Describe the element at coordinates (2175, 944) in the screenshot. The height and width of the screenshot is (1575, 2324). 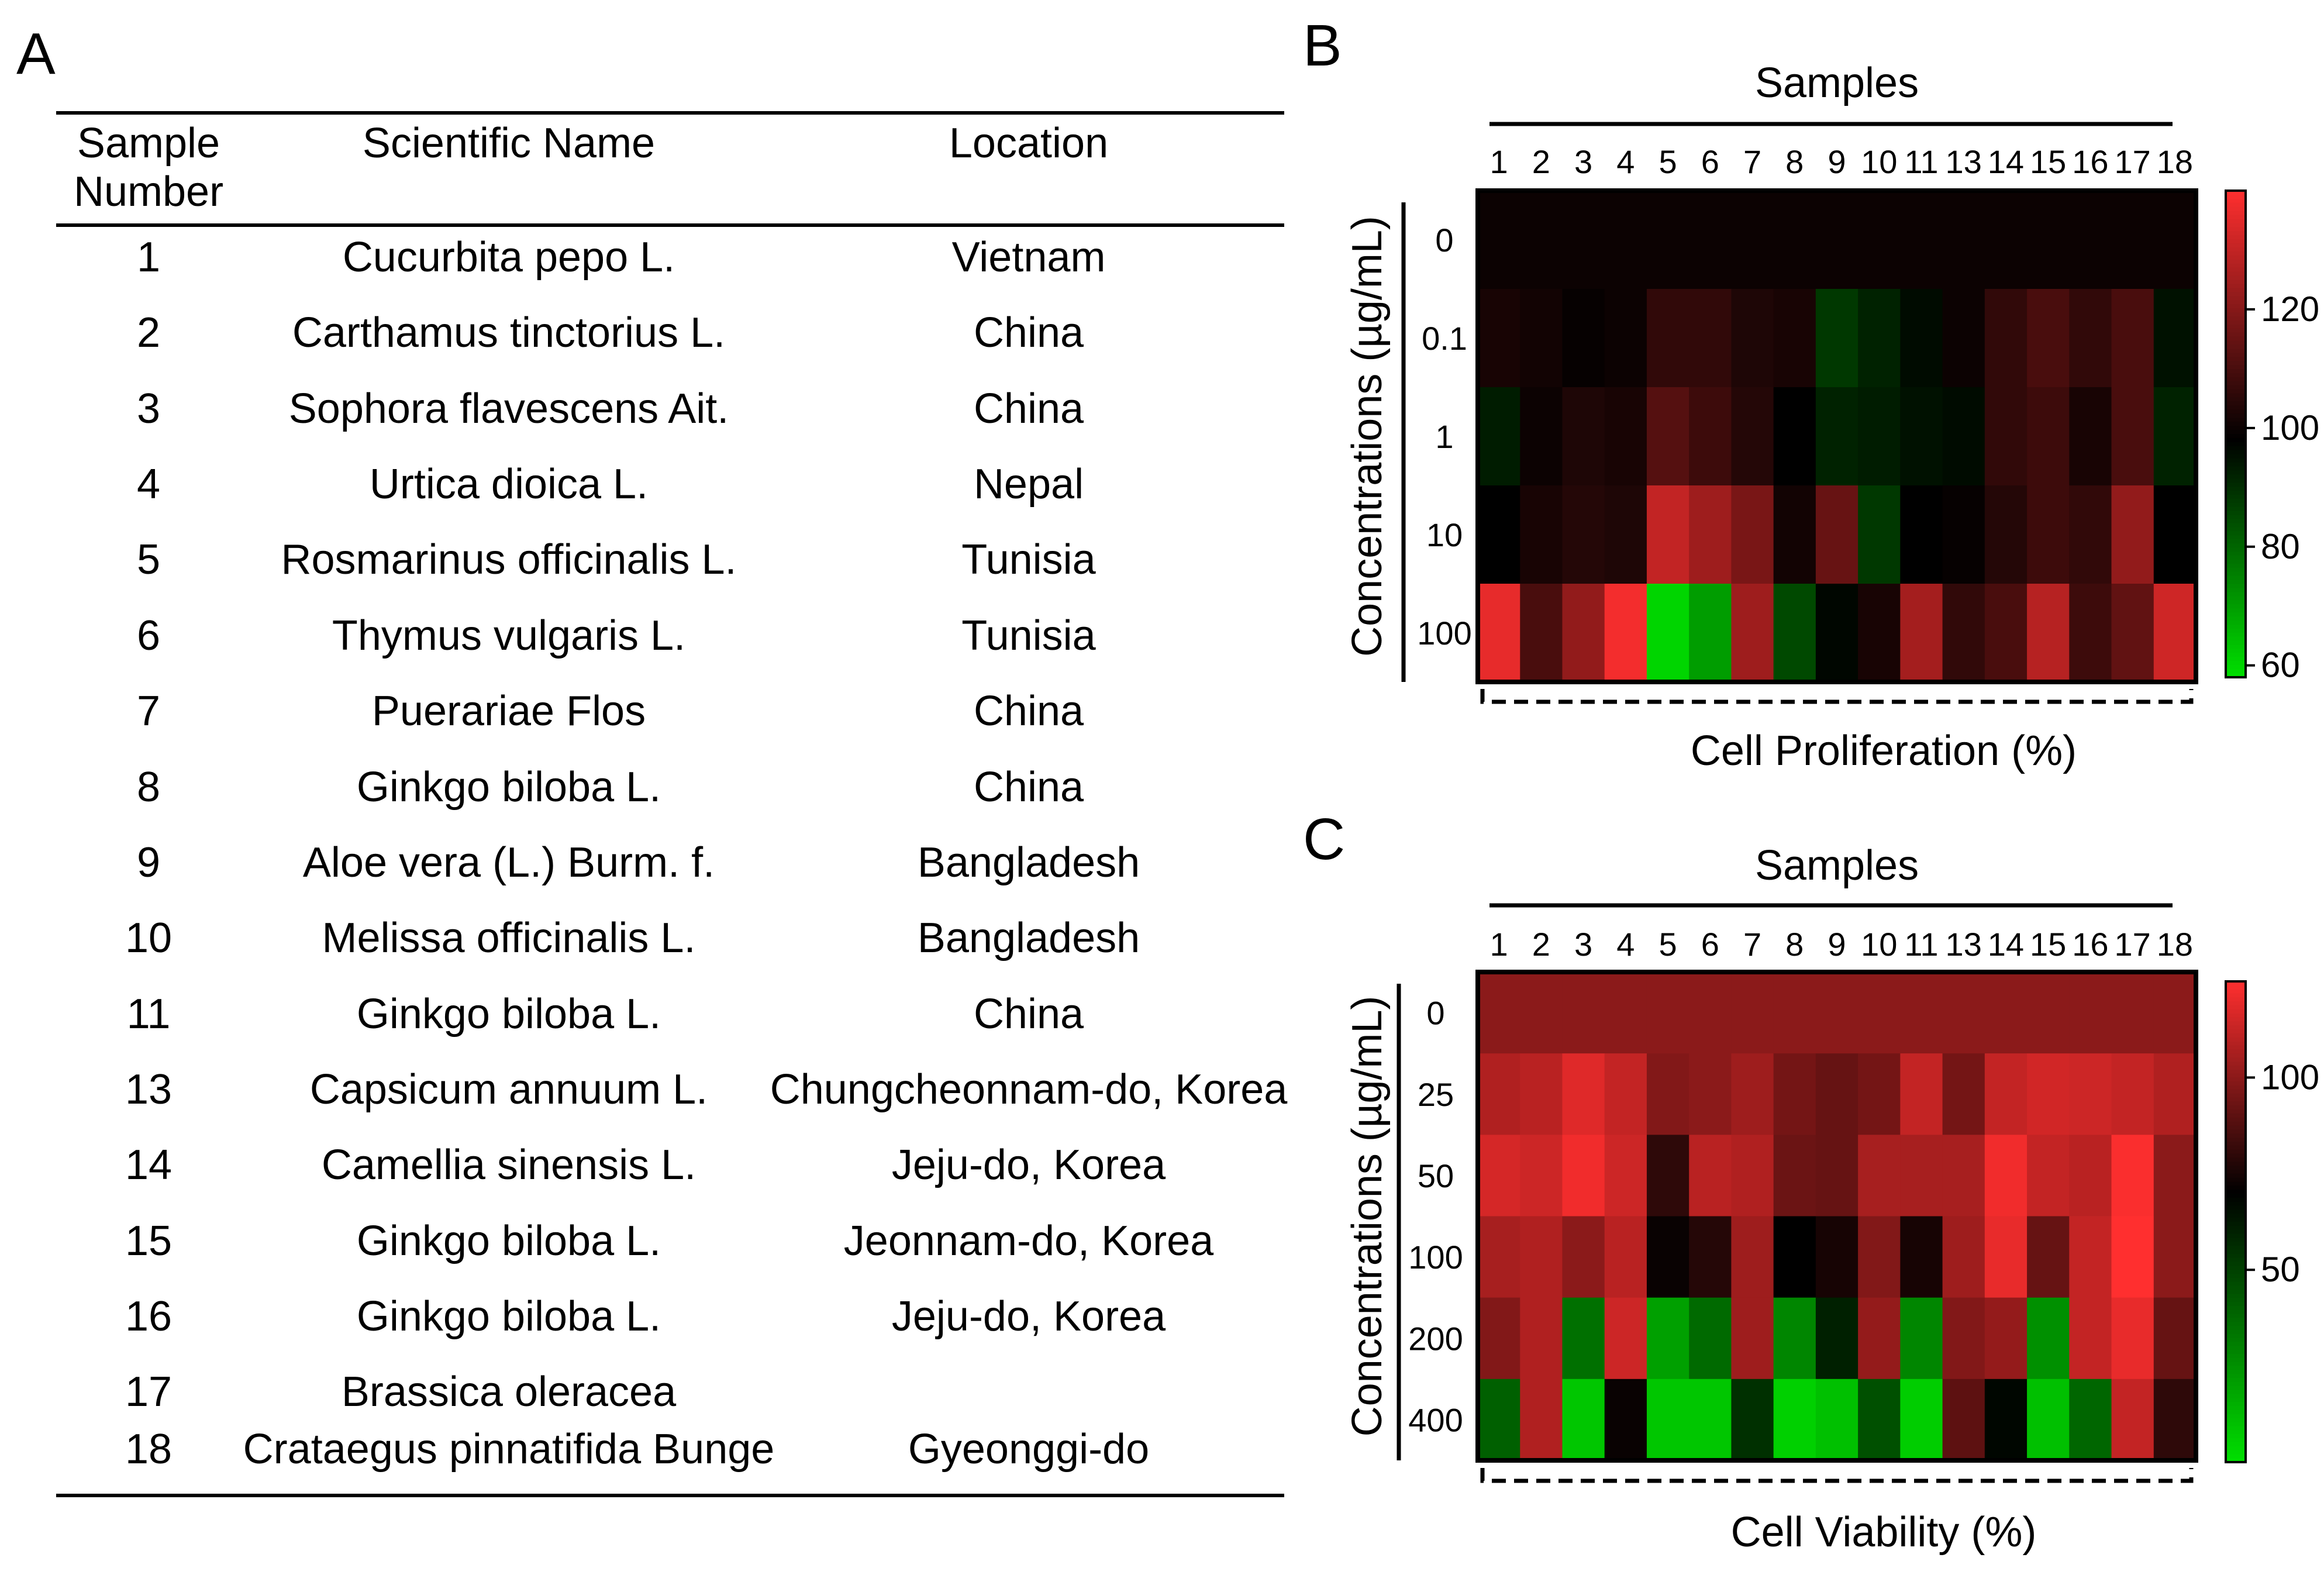
I see `column-tick-label: 18` at that location.